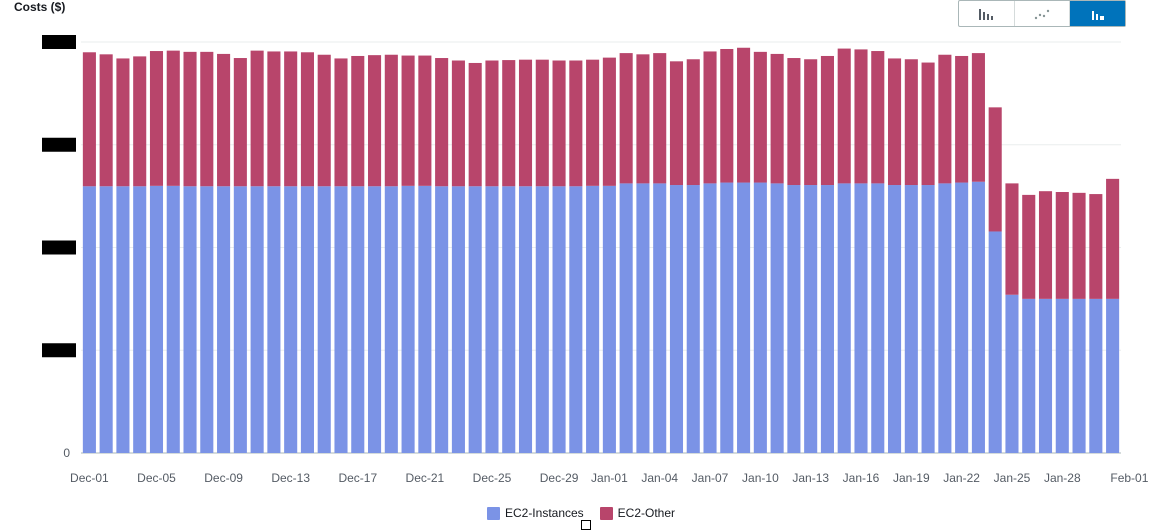  What do you see at coordinates (987, 13) in the screenshot?
I see `bar-chart-button` at bounding box center [987, 13].